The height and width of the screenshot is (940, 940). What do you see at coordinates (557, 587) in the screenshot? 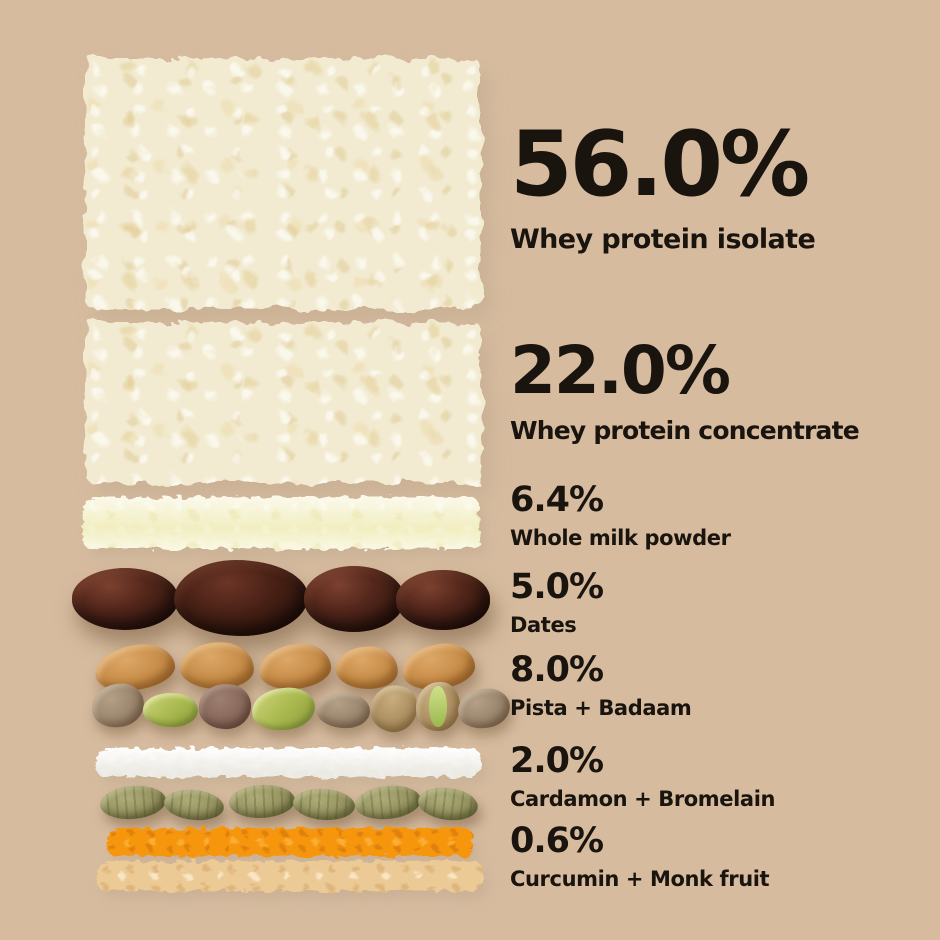
I see `percent-value: 5.0%` at bounding box center [557, 587].